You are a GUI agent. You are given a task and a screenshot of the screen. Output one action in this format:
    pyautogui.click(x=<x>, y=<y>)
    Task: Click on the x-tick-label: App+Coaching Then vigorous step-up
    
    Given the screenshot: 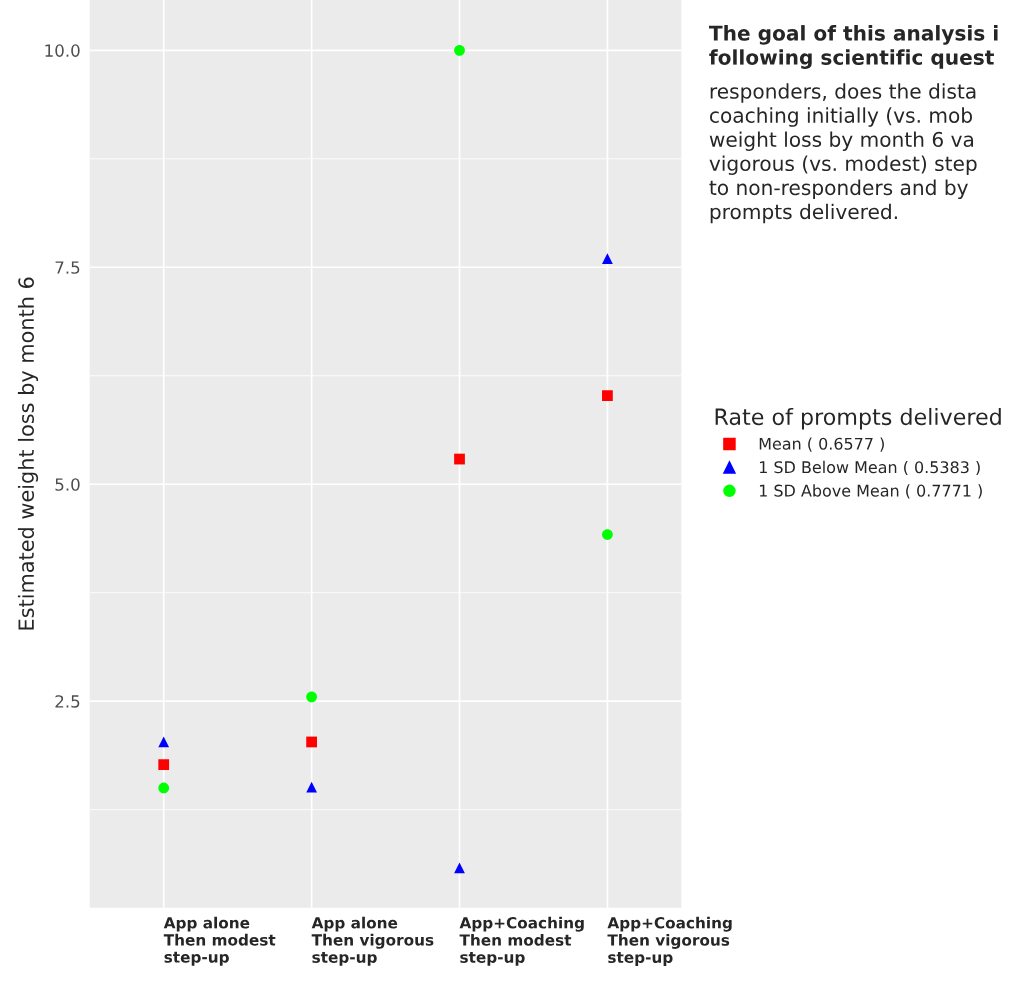 What is the action you would take?
    pyautogui.click(x=669, y=941)
    